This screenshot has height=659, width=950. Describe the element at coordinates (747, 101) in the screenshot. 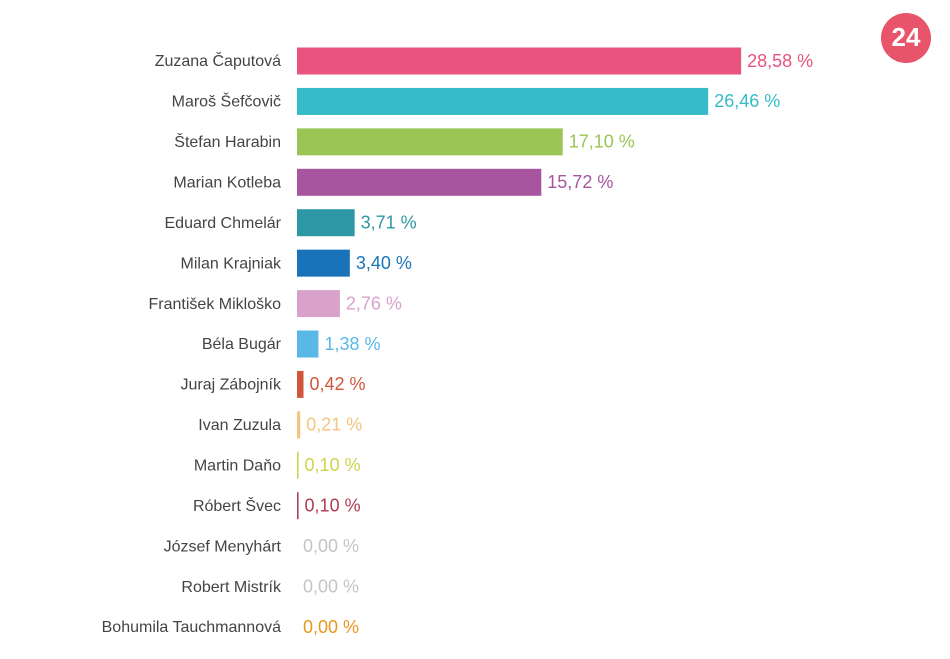

I see `value-label: 26,46 %` at that location.